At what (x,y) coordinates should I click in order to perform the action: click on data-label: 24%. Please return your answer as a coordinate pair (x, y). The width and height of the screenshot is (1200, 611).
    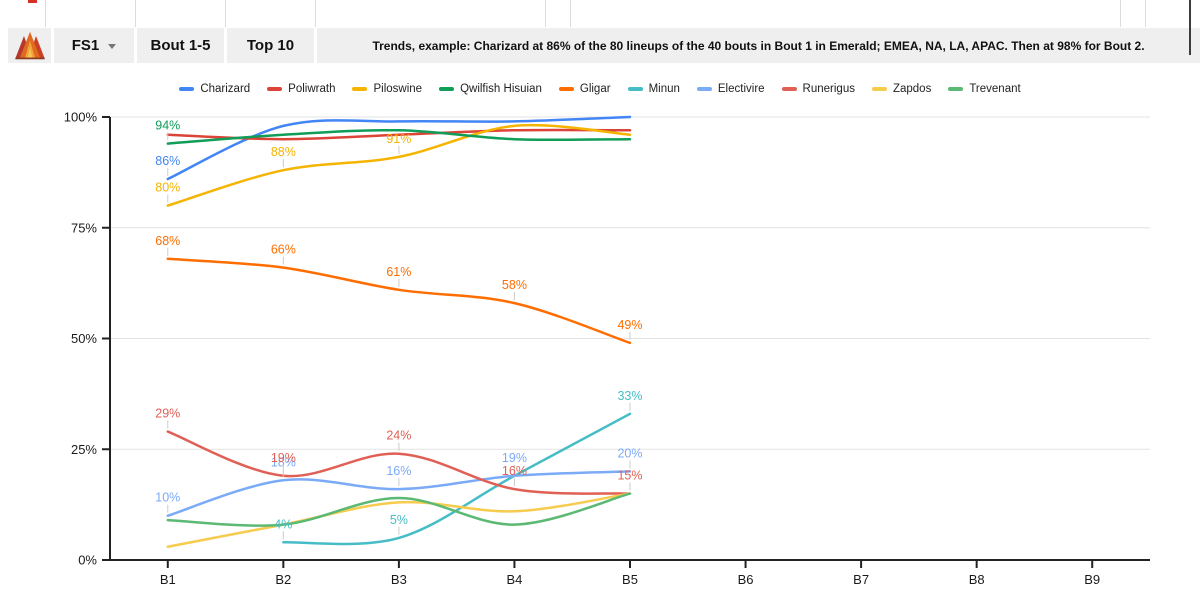
    Looking at the image, I should click on (398, 436).